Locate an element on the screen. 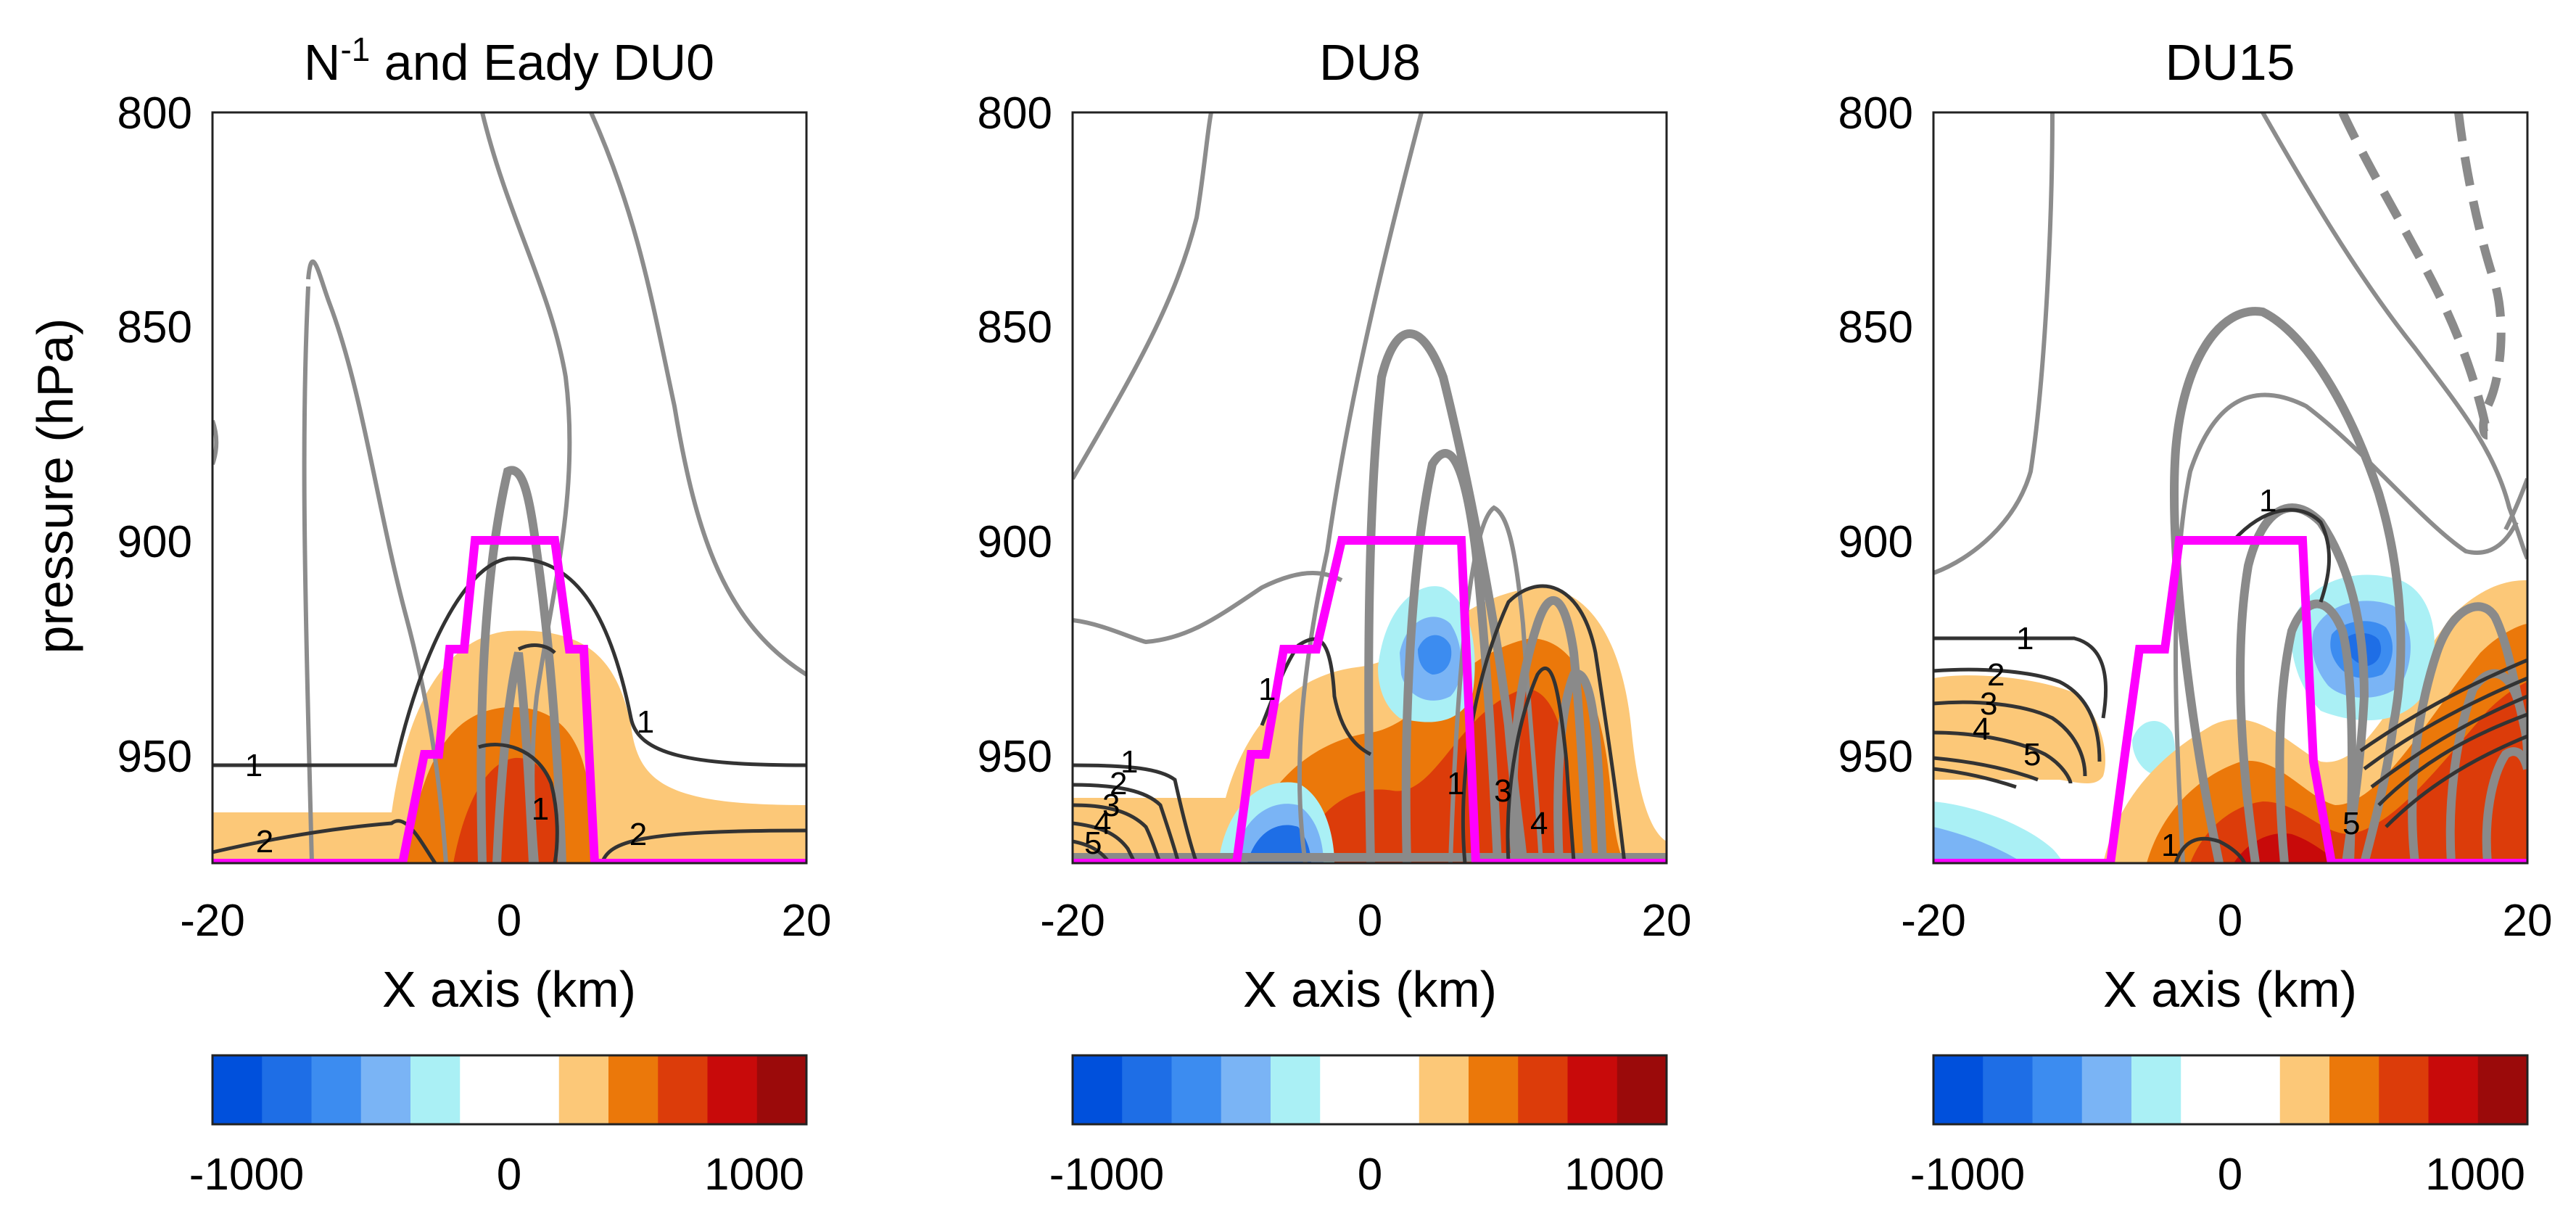 This screenshot has width=2576, height=1220. x-tick-label: -20 is located at coordinates (1933, 921).